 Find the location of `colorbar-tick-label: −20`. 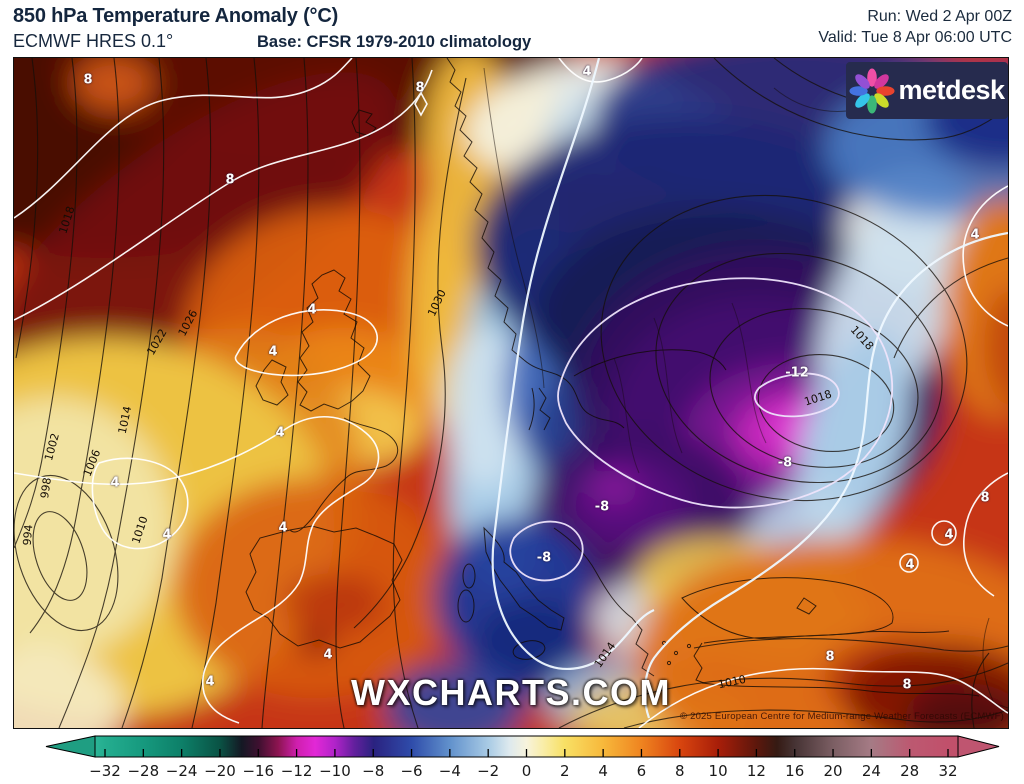

colorbar-tick-label: −20 is located at coordinates (220, 771).